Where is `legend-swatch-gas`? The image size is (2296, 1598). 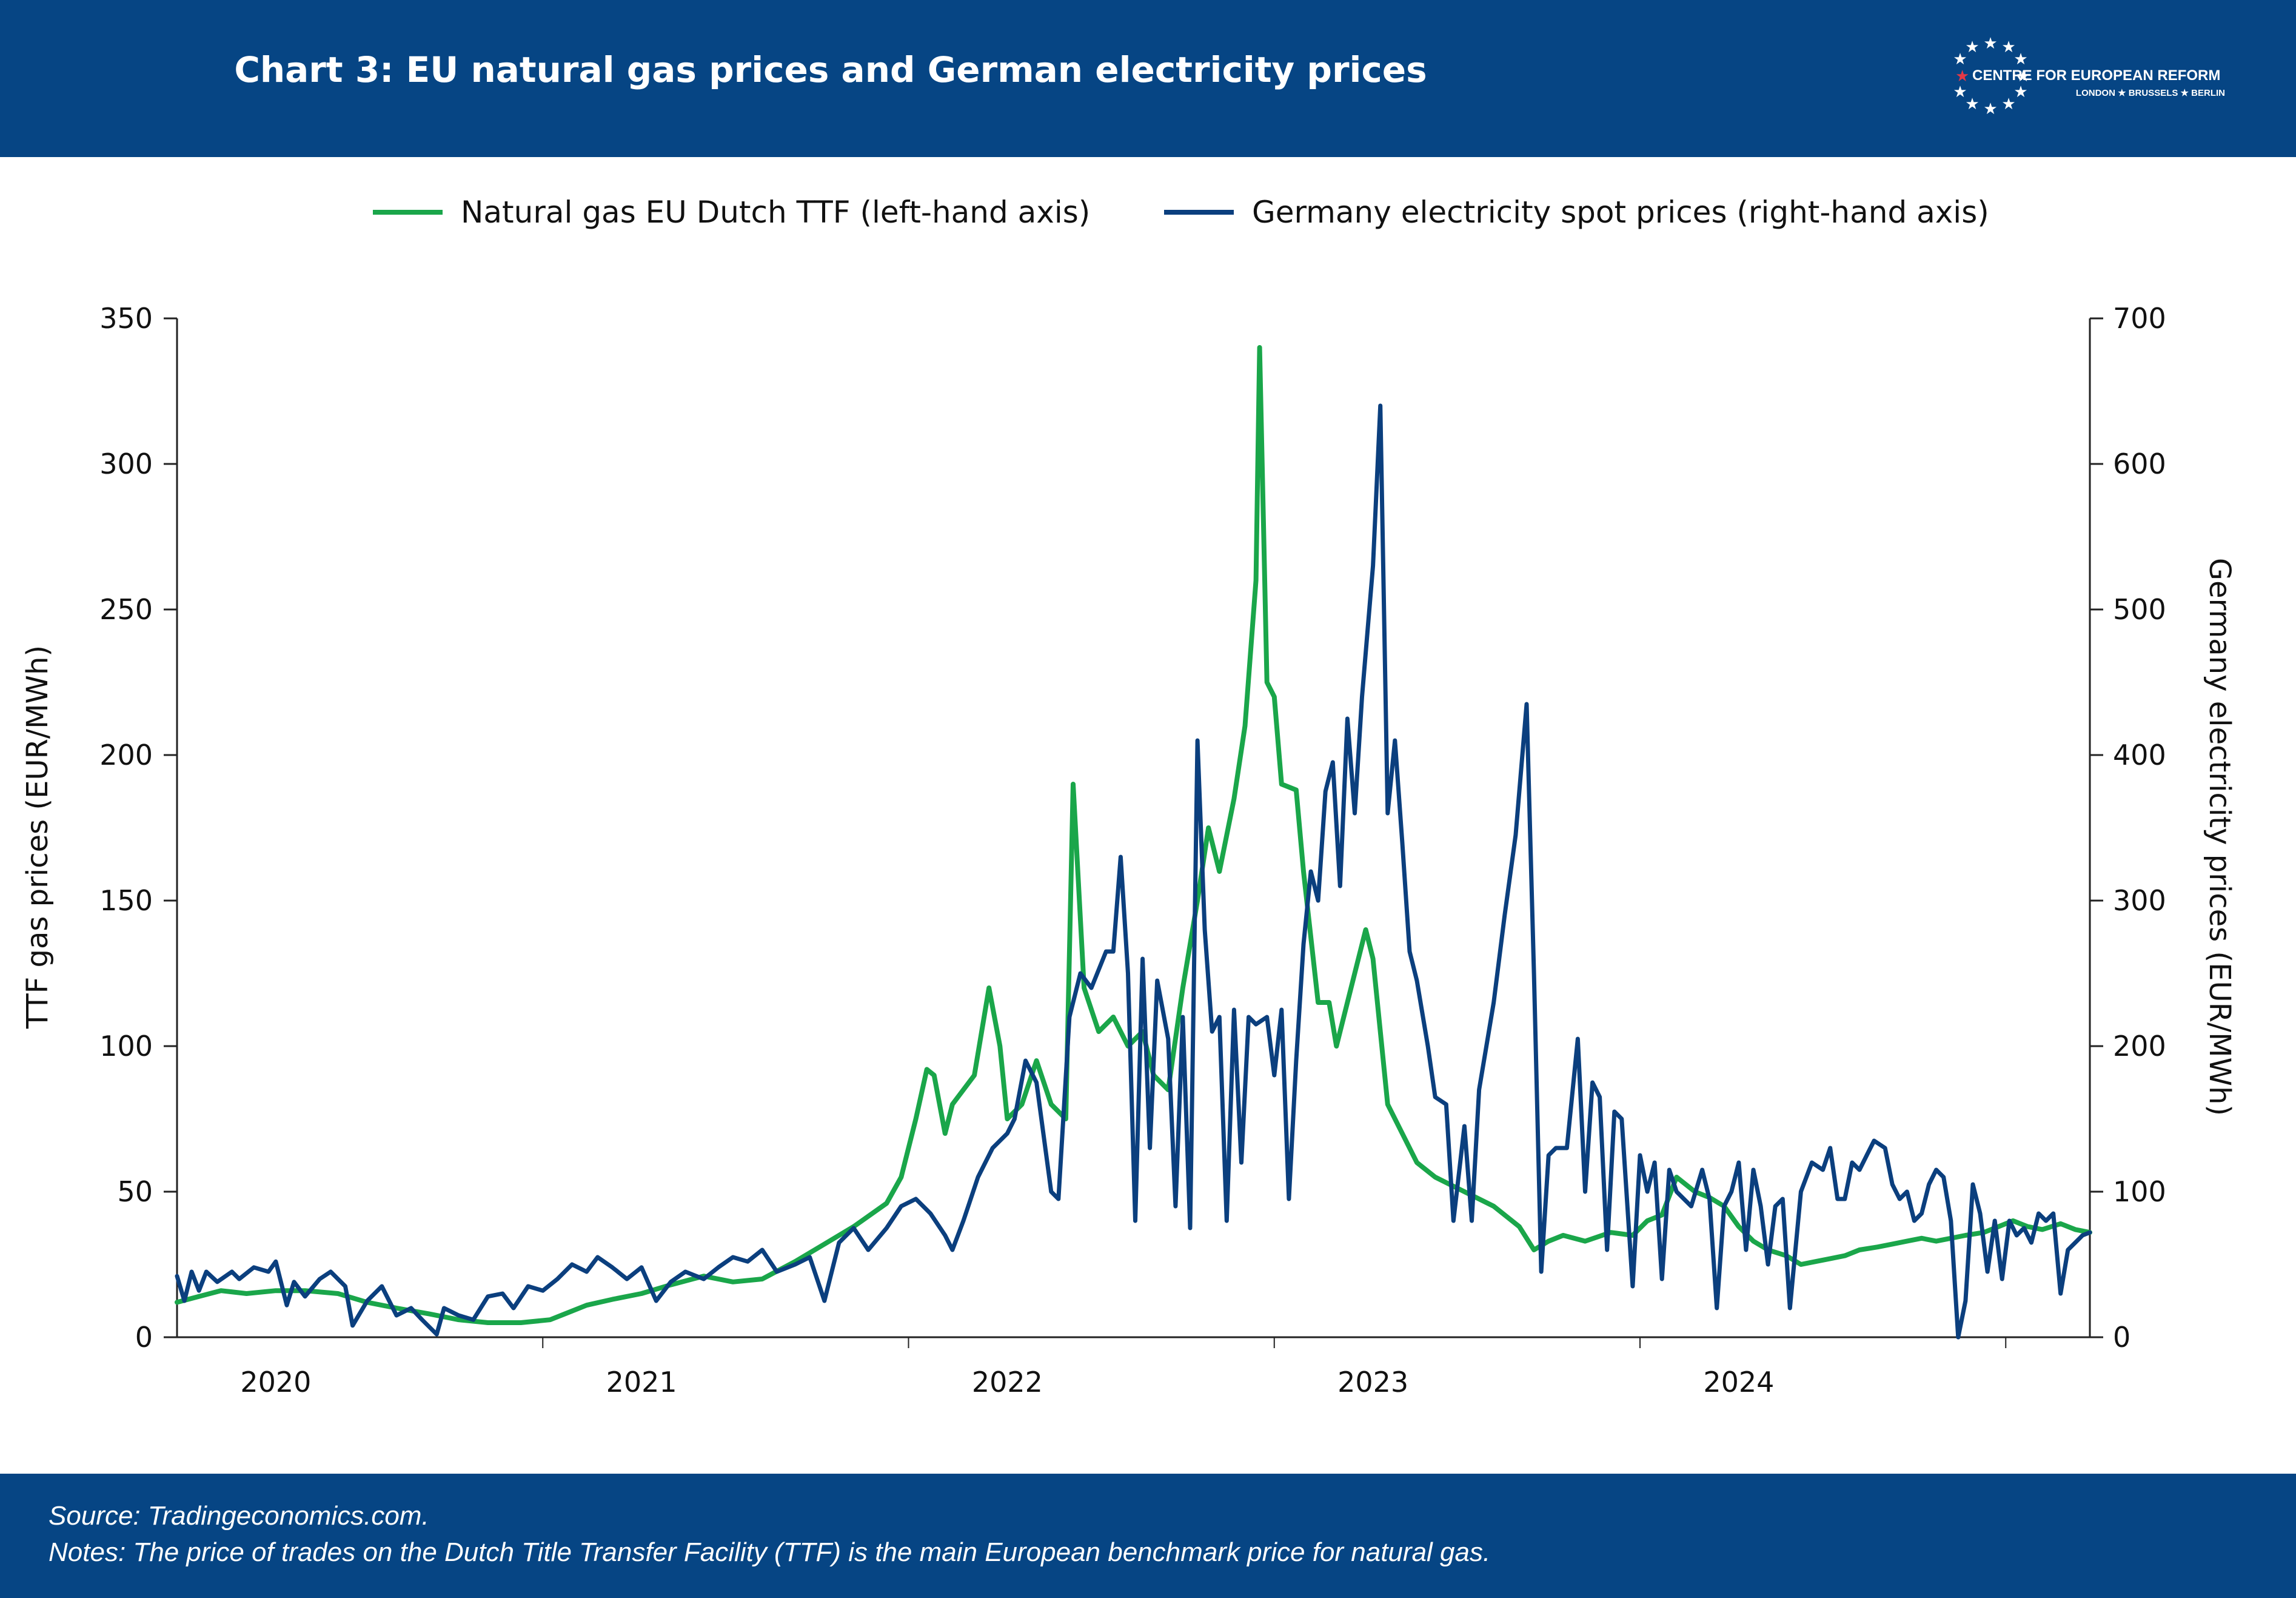
legend-swatch-gas is located at coordinates (408, 212).